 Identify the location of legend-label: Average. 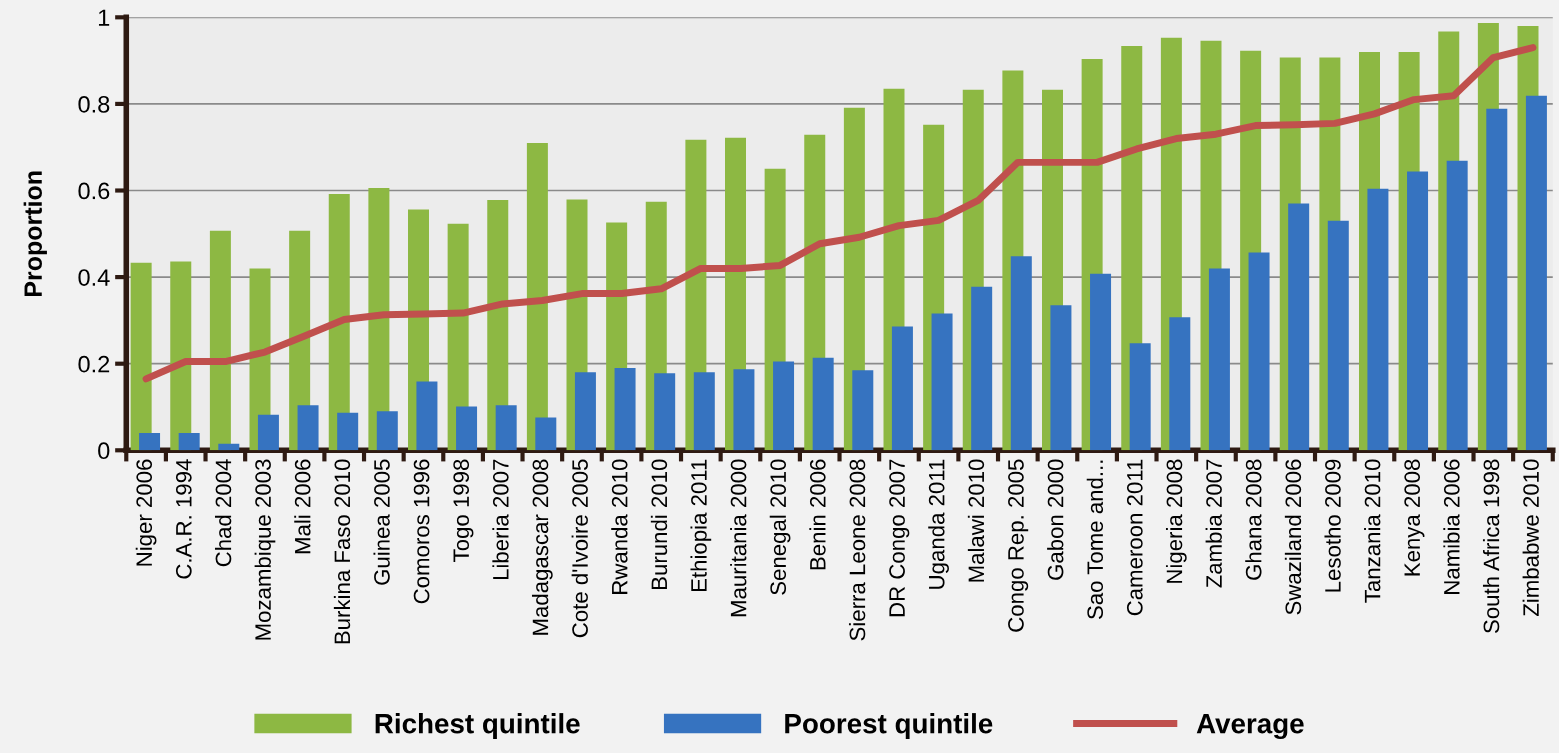
(1250, 727).